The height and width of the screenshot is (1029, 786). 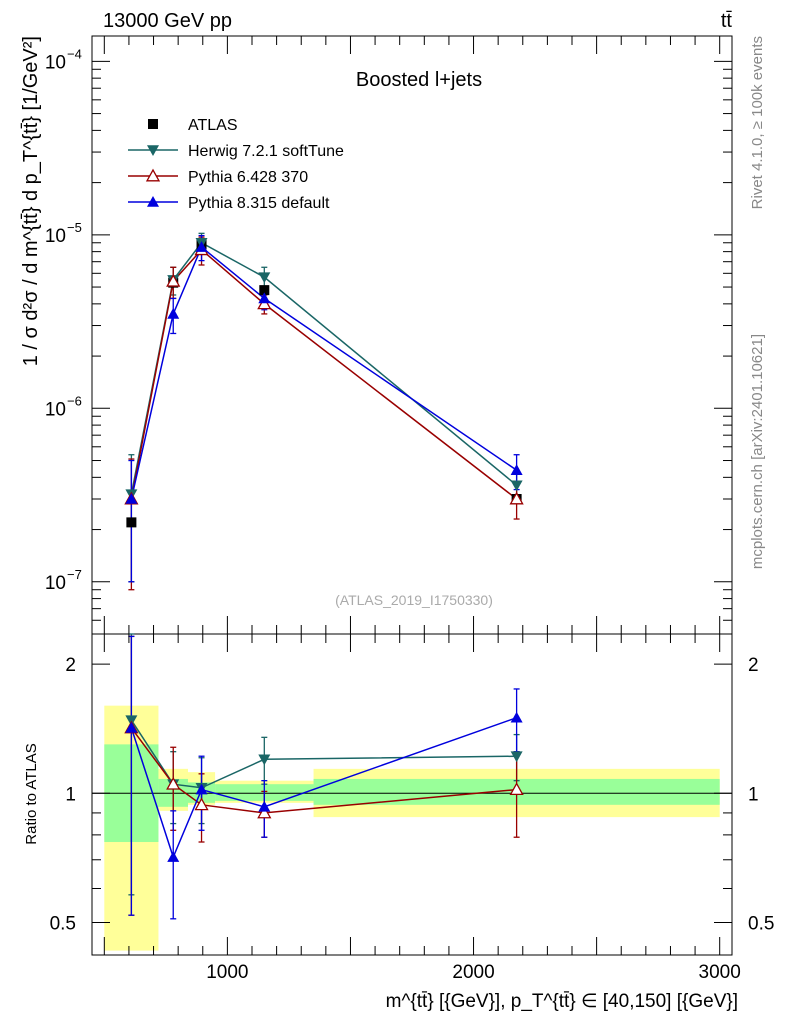 What do you see at coordinates (167, 21) in the screenshot?
I see `energy-label: 13000 GeV pp` at bounding box center [167, 21].